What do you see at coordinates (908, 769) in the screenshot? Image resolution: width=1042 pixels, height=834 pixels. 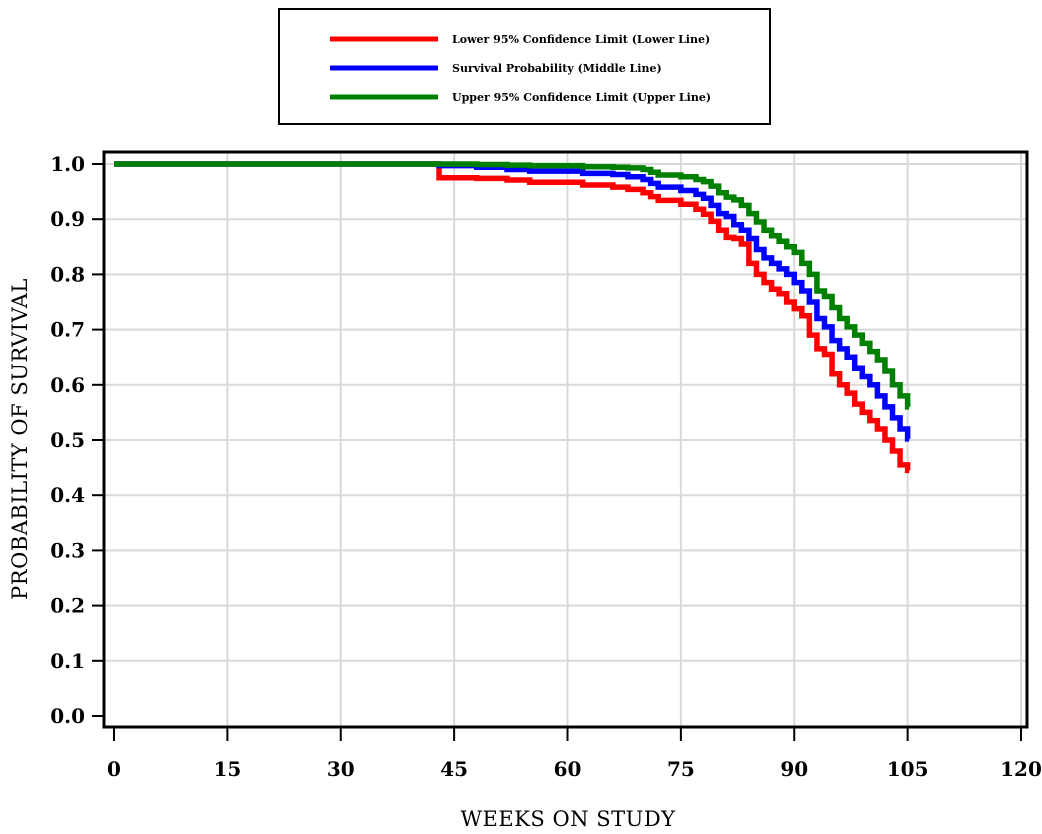 I see `x-tick-label: 105` at bounding box center [908, 769].